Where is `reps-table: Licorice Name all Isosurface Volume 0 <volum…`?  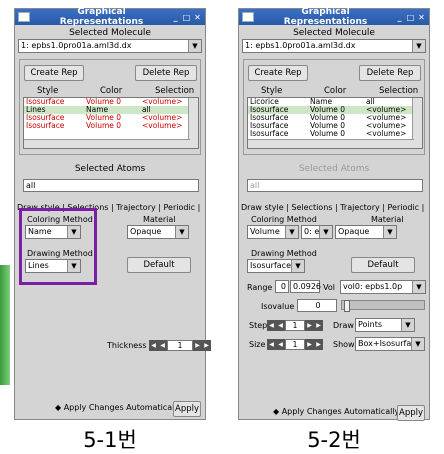 reps-table: Licorice Name all Isosurface Volume 0 <volum… is located at coordinates (335, 123).